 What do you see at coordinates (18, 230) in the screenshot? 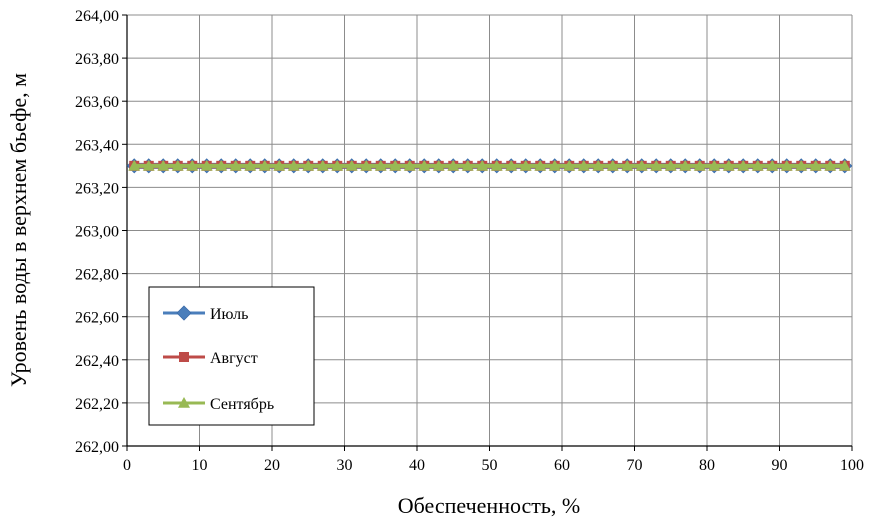
I see `y-axis-title: Уровень воды в верхнем бьефе, м` at bounding box center [18, 230].